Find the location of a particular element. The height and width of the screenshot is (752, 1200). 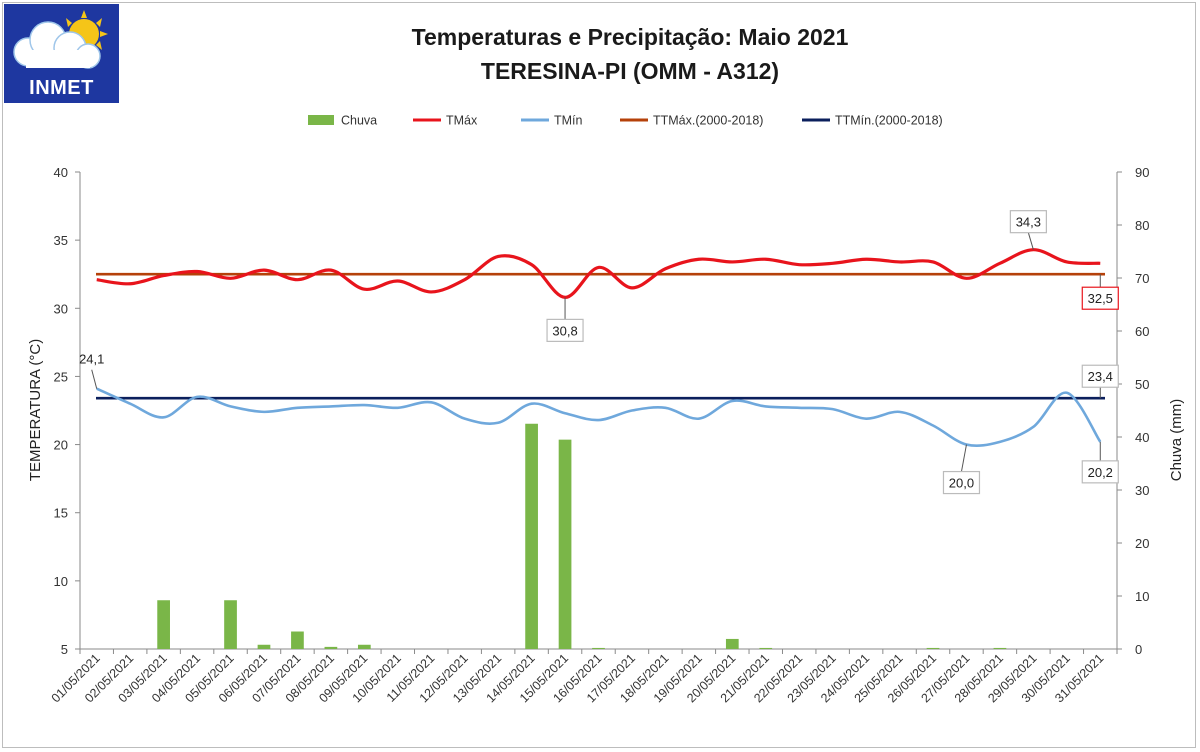

left-tick-label: 5 is located at coordinates (64, 649).